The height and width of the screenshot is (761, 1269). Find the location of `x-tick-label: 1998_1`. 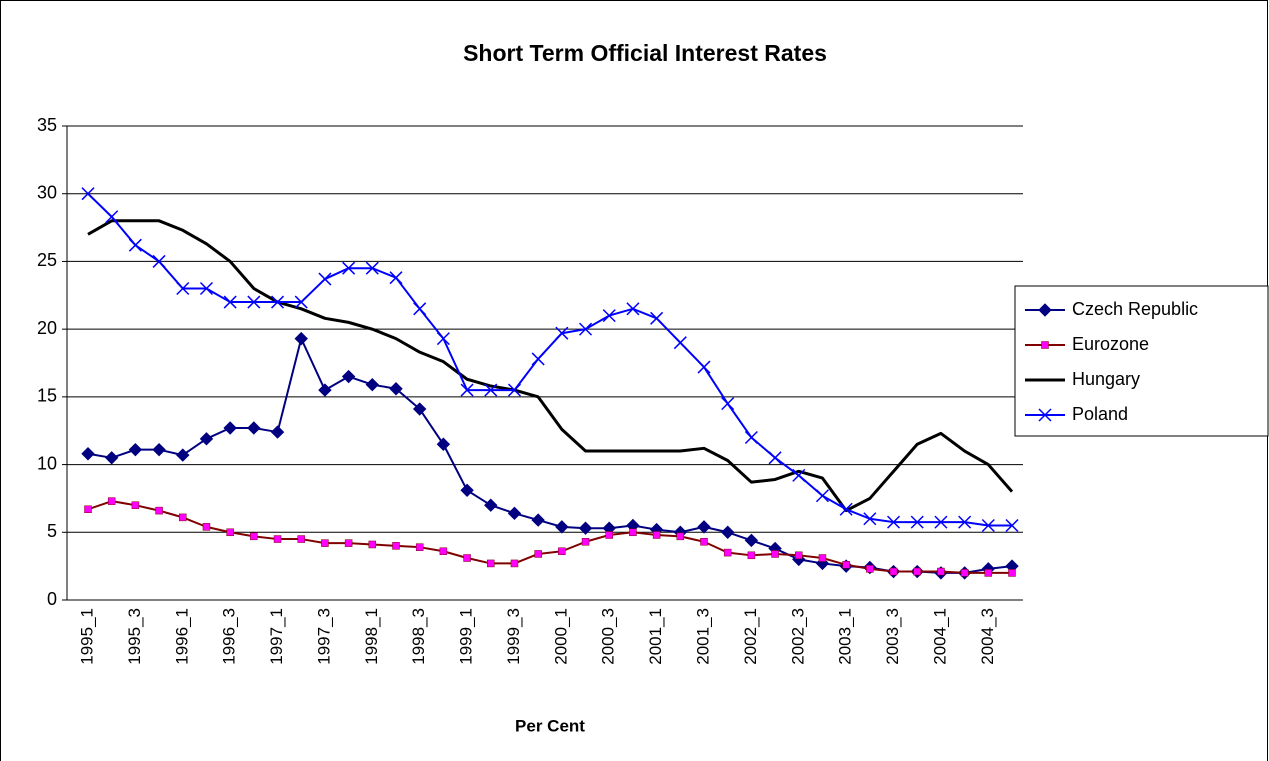

x-tick-label: 1998_1 is located at coordinates (371, 636).